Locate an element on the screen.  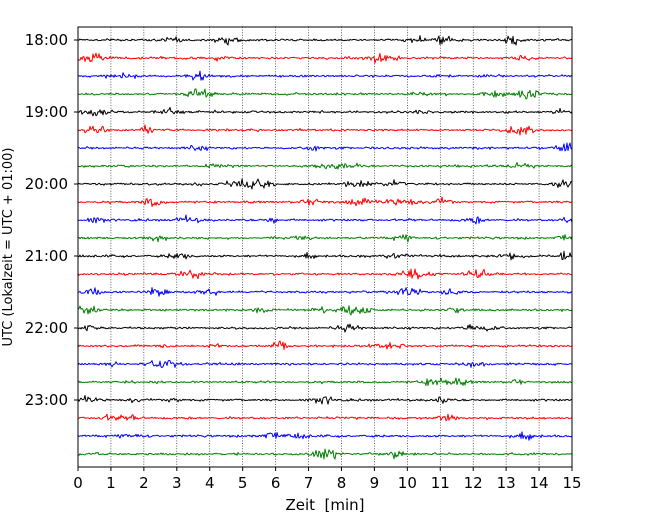
x-tick-label: 5 is located at coordinates (243, 483).